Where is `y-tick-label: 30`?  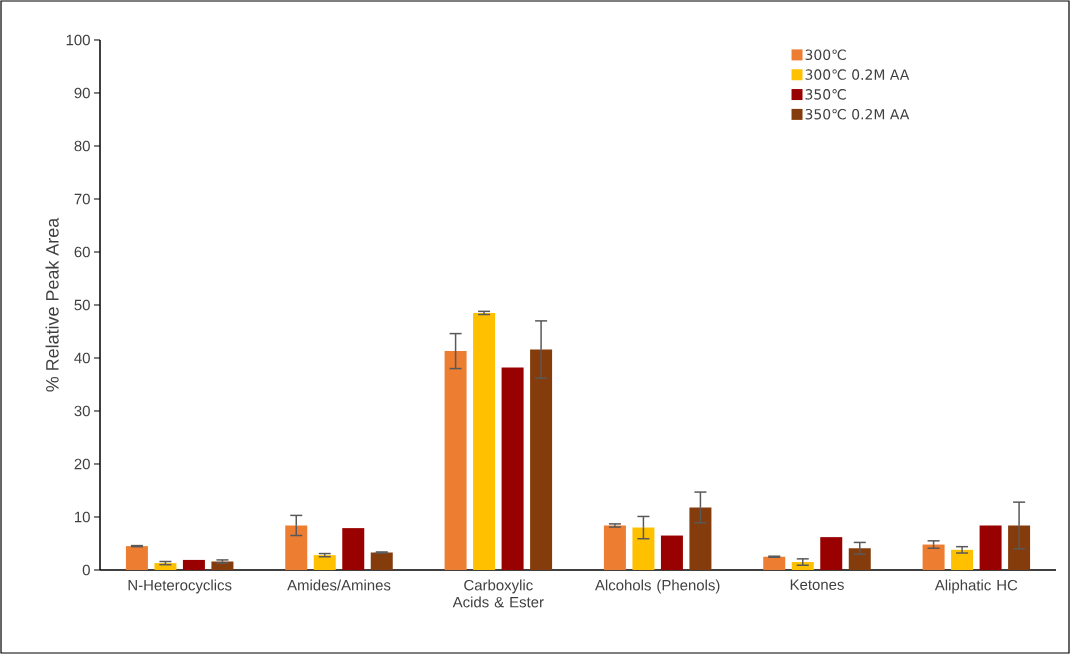 y-tick-label: 30 is located at coordinates (82, 411).